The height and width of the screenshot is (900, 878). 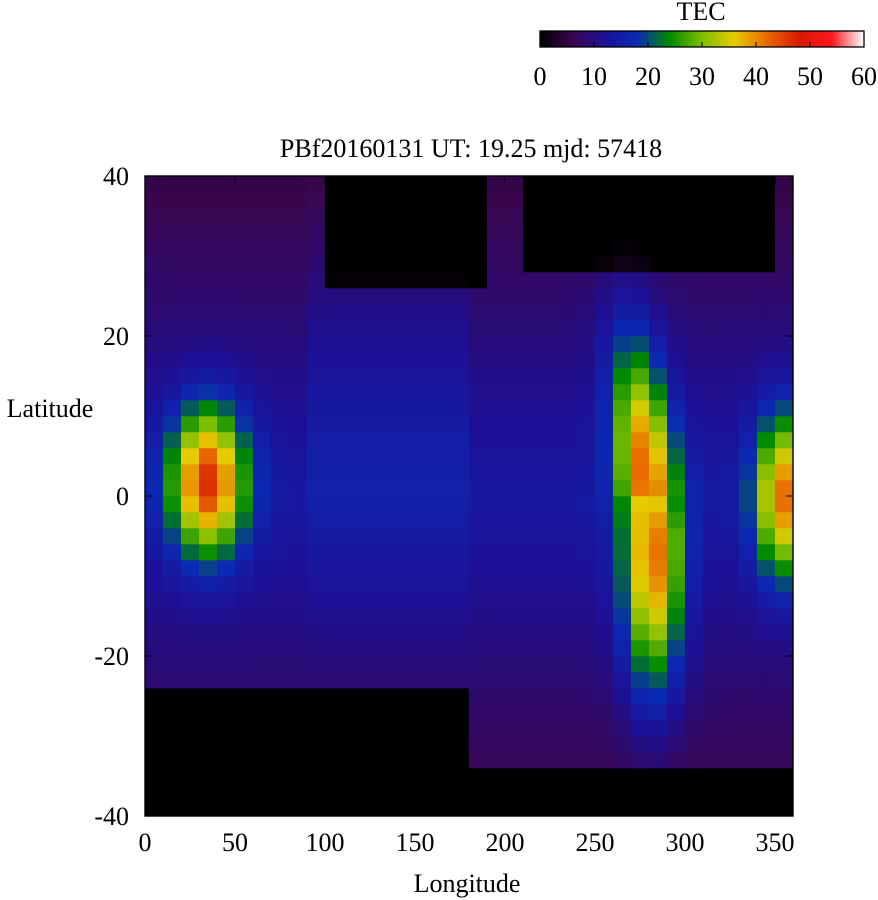 What do you see at coordinates (325, 842) in the screenshot?
I see `x-tick-label: 100` at bounding box center [325, 842].